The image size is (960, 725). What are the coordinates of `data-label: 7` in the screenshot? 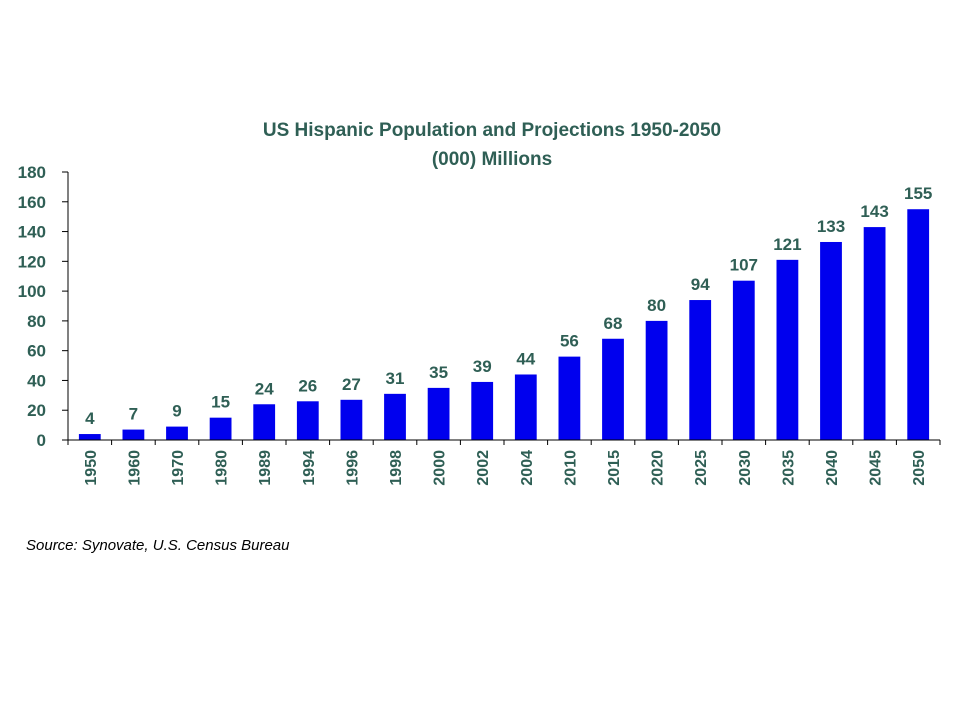 It's located at (133, 414).